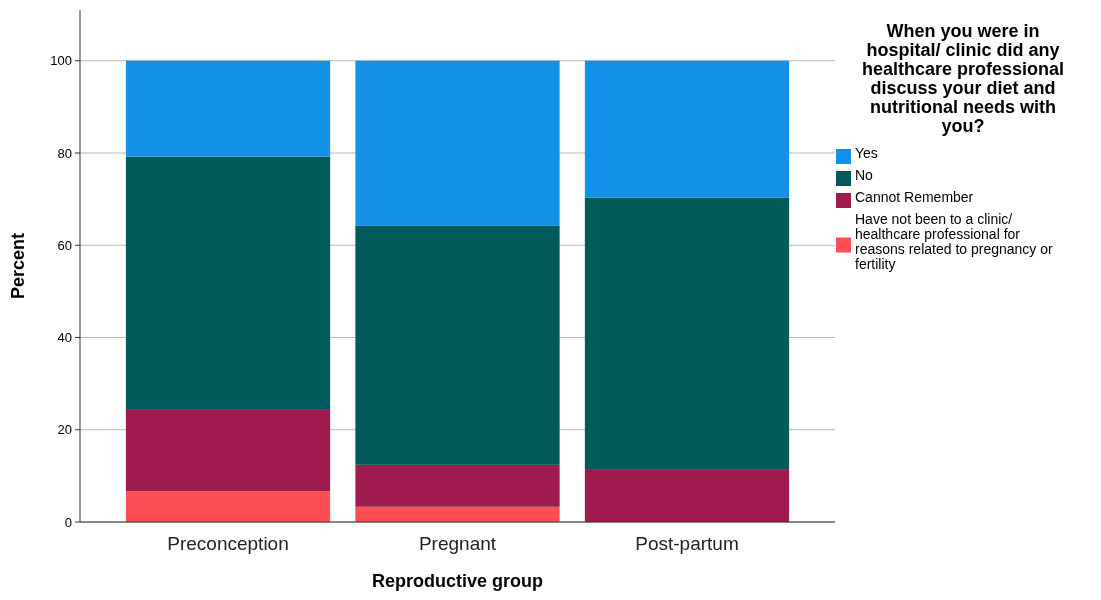 The width and height of the screenshot is (1101, 600). What do you see at coordinates (228, 543) in the screenshot?
I see `x-tick-label: Preconception` at bounding box center [228, 543].